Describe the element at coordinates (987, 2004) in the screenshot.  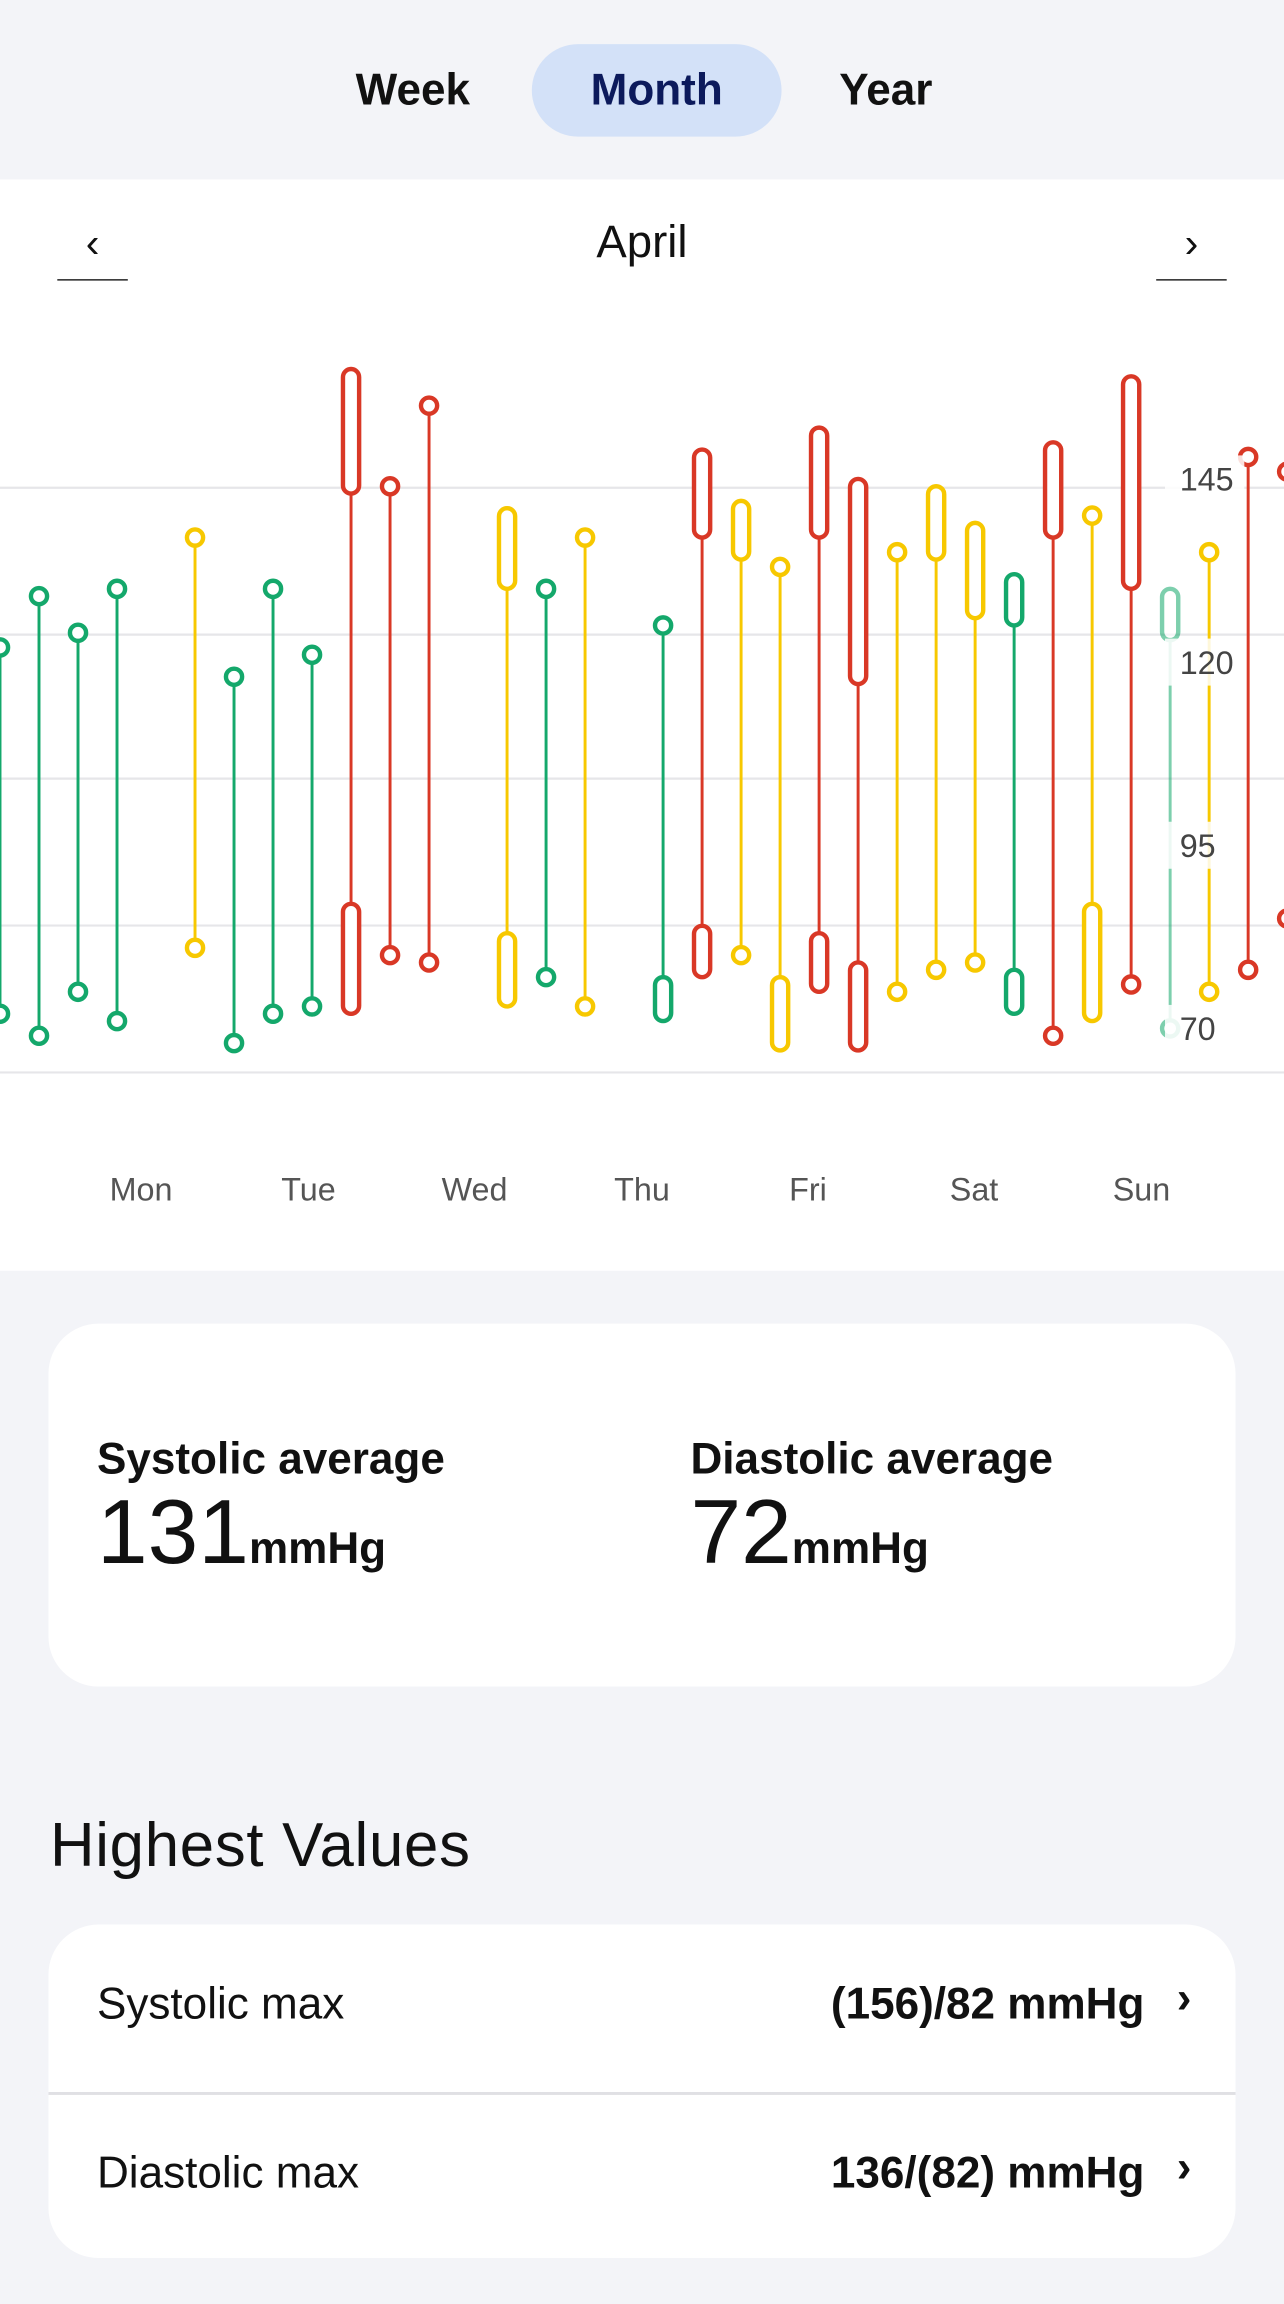
I see `row-value: (156)/82 mmHg` at that location.